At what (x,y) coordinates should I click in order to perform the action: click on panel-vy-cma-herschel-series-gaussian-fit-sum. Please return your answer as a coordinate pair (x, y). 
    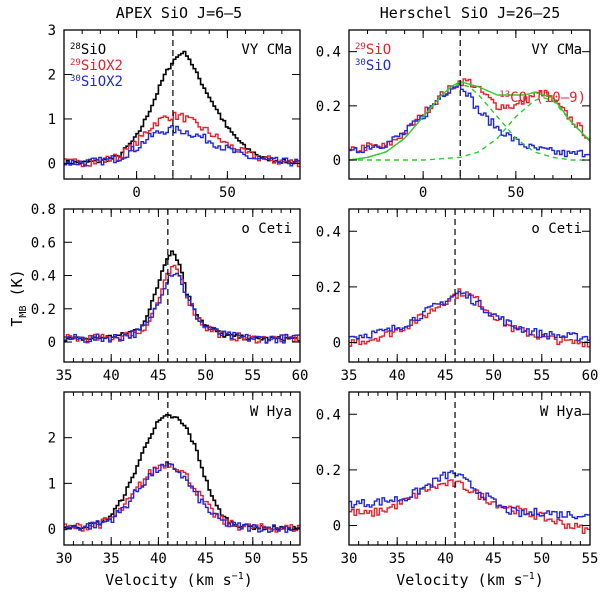
    Looking at the image, I should click on (469, 121).